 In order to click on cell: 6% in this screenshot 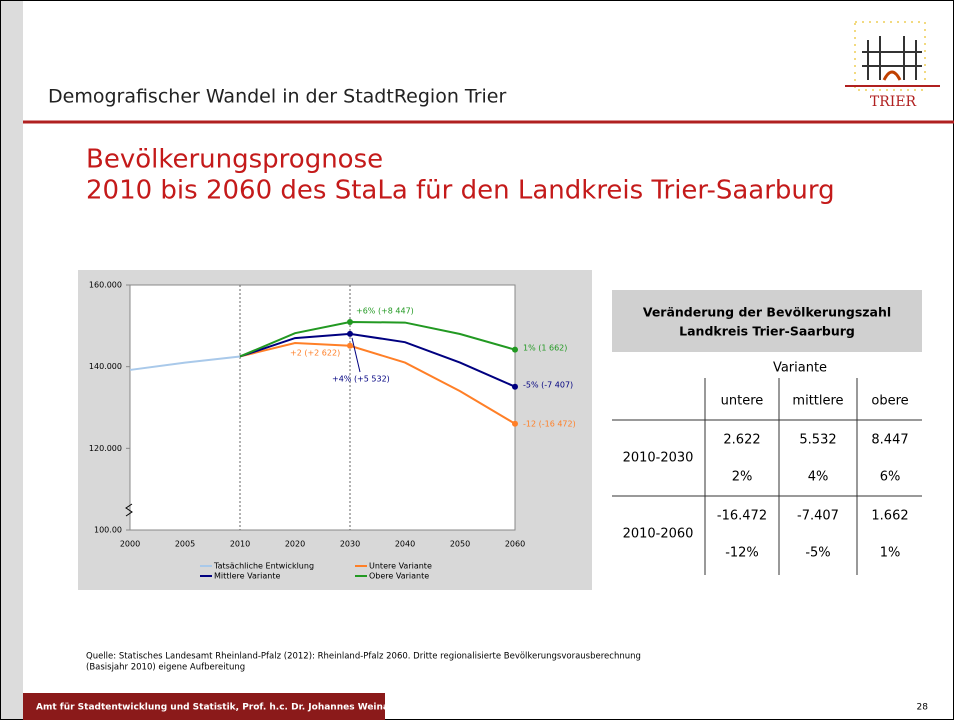, I will do `click(890, 477)`.